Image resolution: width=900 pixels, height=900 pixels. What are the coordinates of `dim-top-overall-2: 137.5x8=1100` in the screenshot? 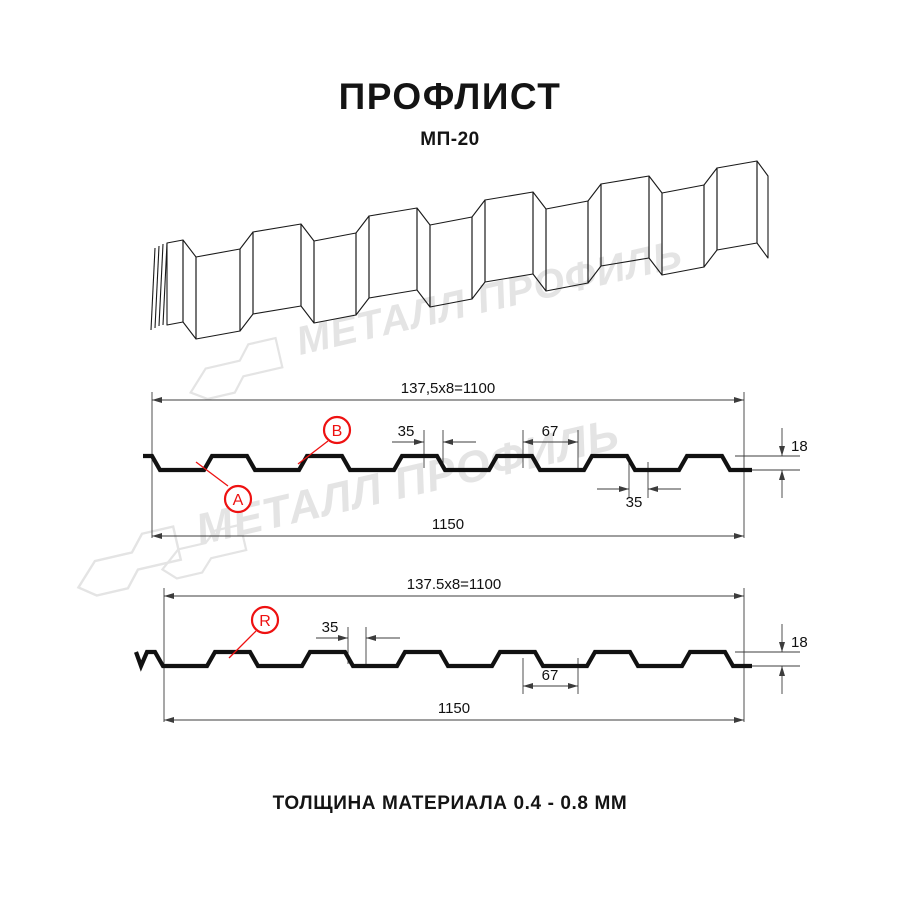 It's located at (454, 587).